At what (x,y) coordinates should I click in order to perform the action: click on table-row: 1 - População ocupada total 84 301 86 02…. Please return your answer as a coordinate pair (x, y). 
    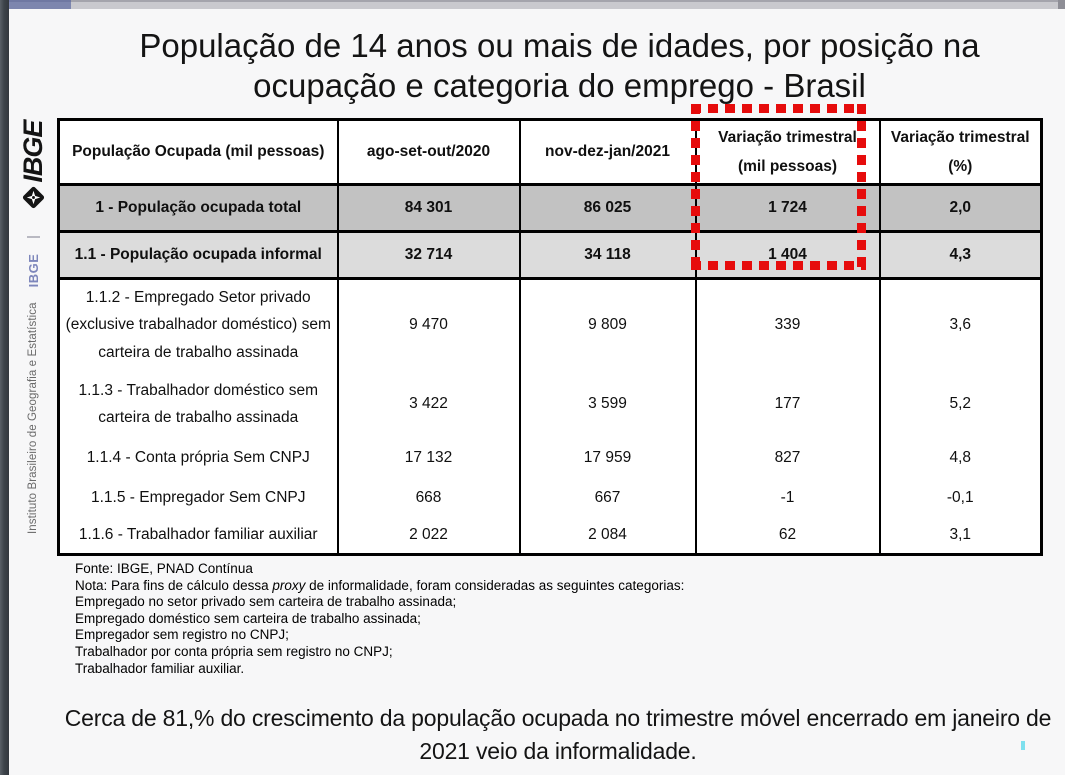
    Looking at the image, I should click on (550, 208).